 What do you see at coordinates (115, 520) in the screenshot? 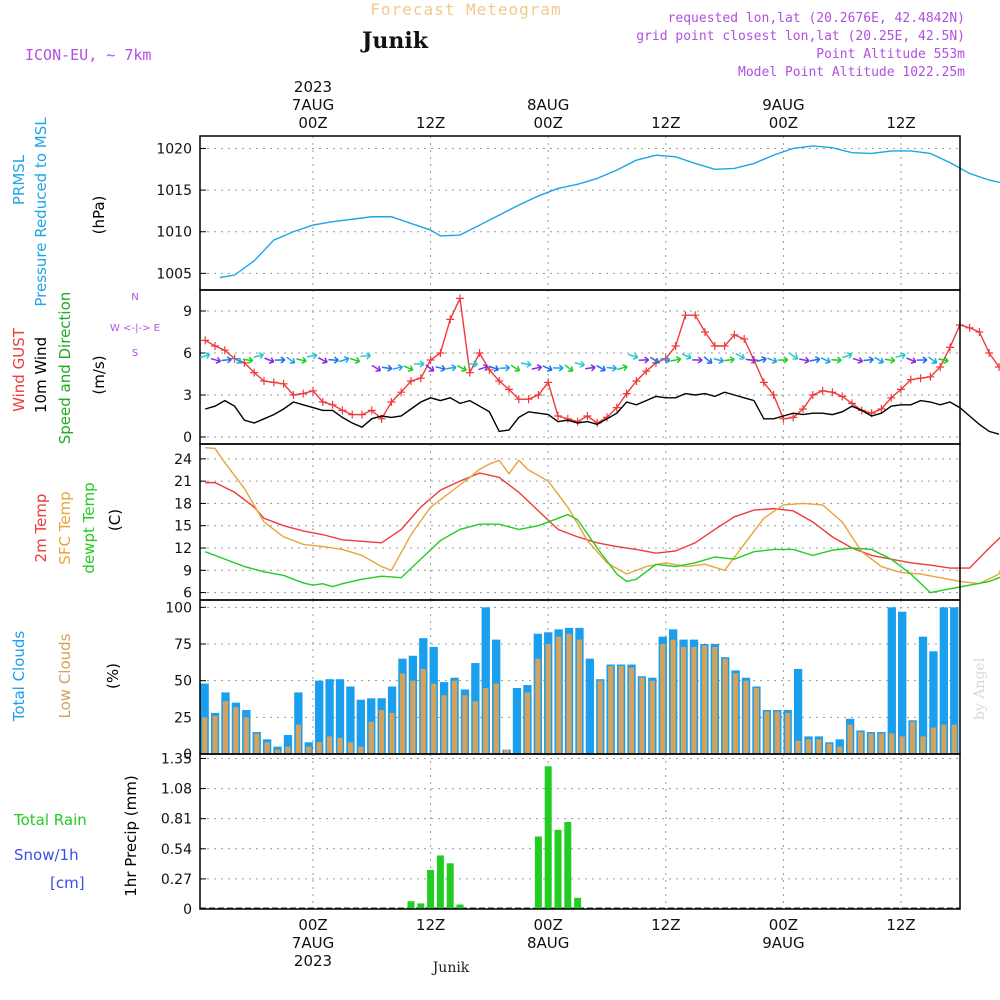
I see `temp-ylabel-unit: (C)` at bounding box center [115, 520].